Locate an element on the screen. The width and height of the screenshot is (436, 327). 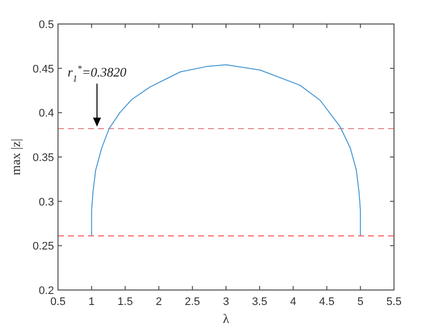
y-tick-label: 0.5 is located at coordinates (46, 25).